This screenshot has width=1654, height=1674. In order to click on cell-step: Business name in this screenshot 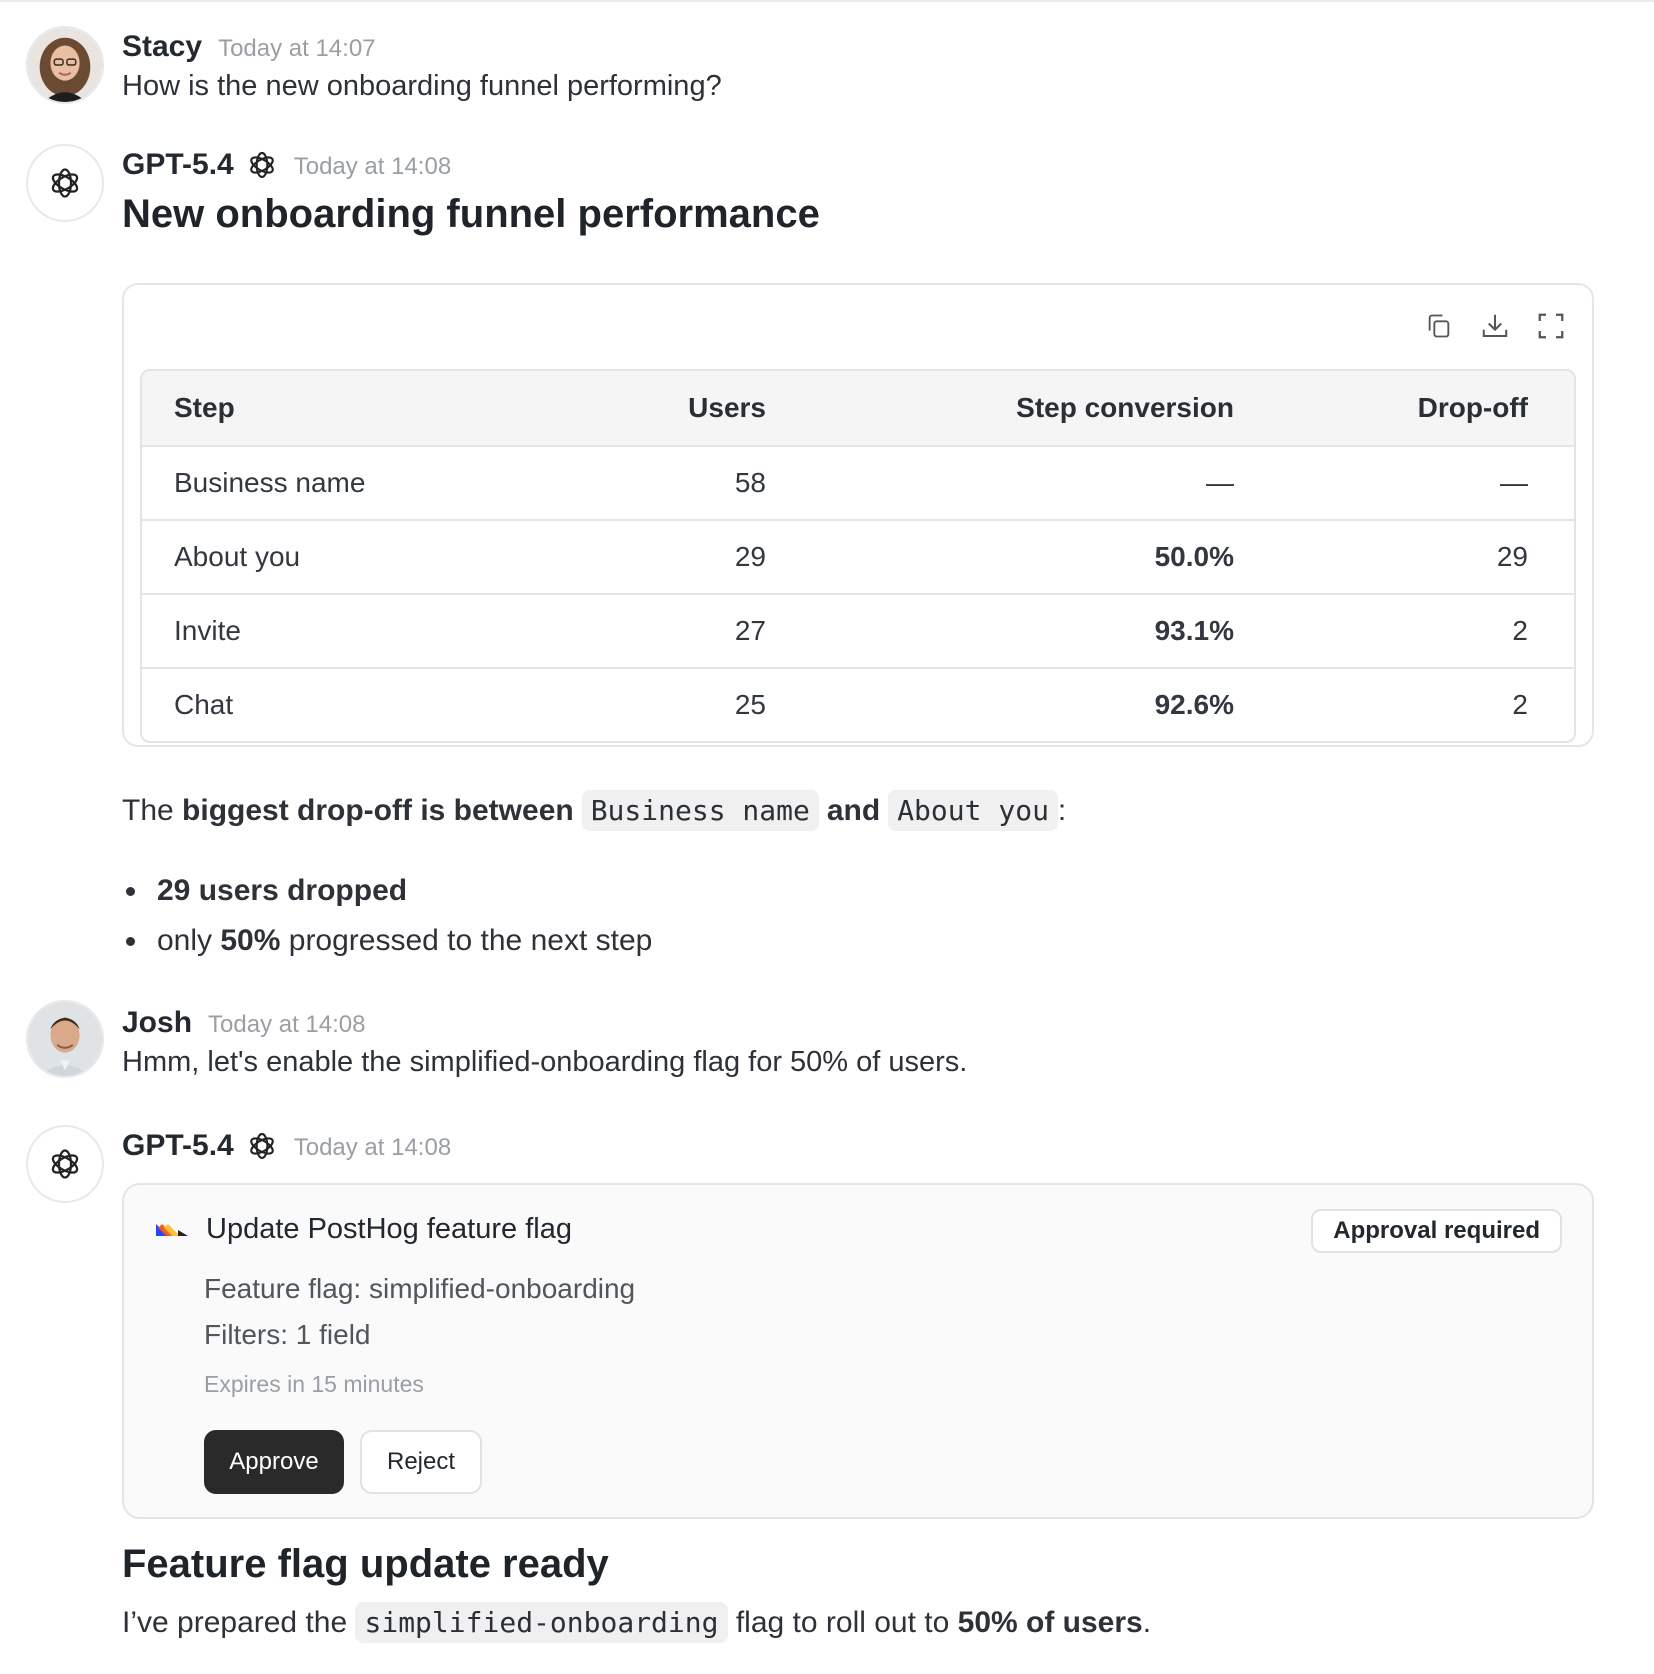, I will do `click(270, 482)`.